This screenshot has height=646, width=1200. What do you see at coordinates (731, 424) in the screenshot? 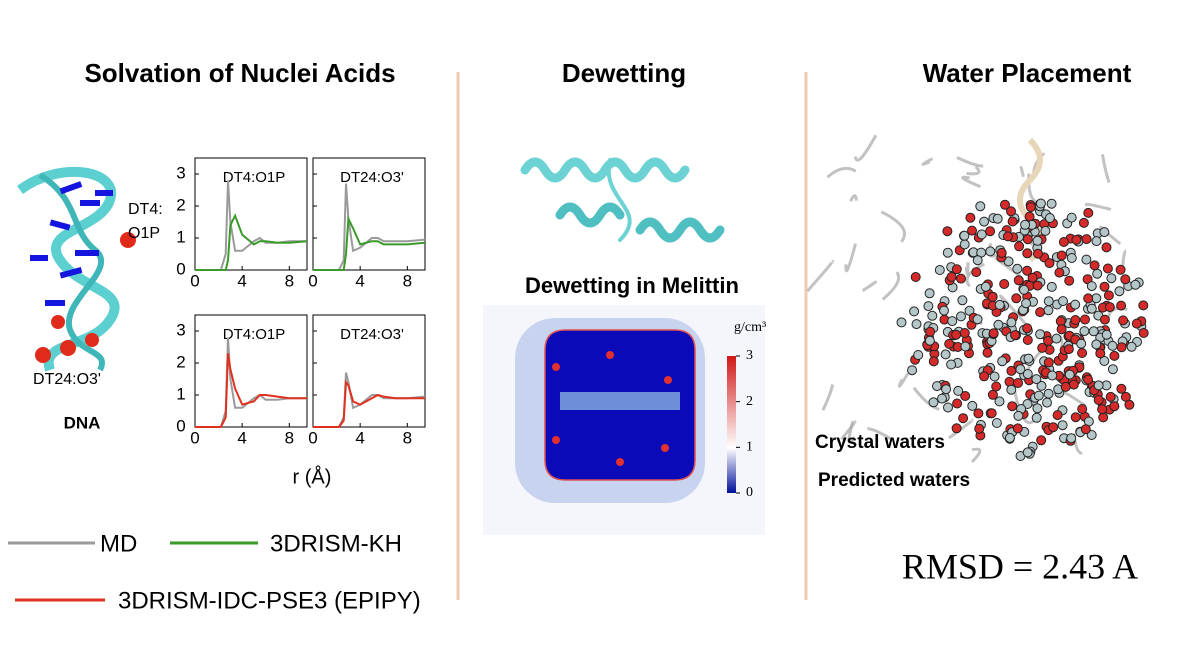
I see `colorbar` at bounding box center [731, 424].